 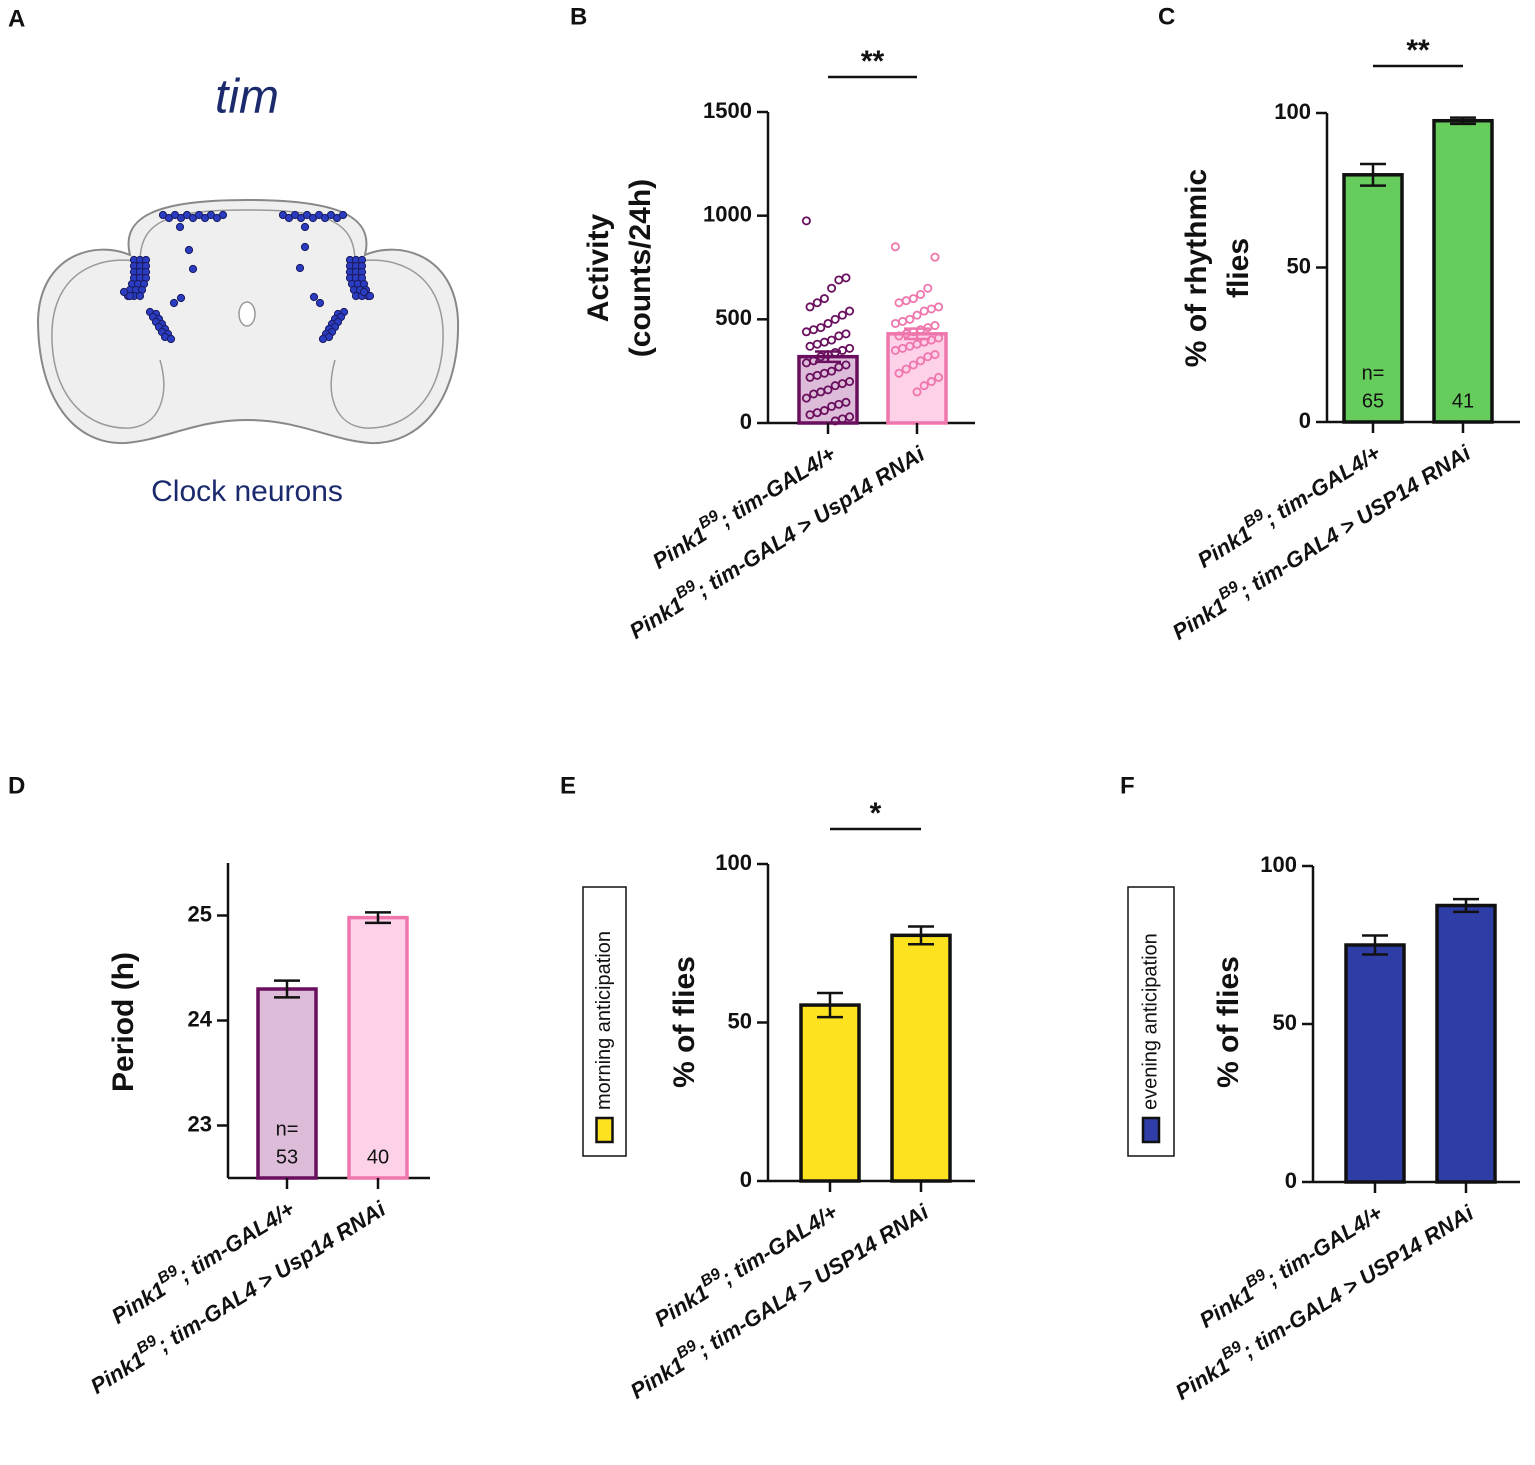 I want to click on bar-label: 40, so click(x=378, y=1157).